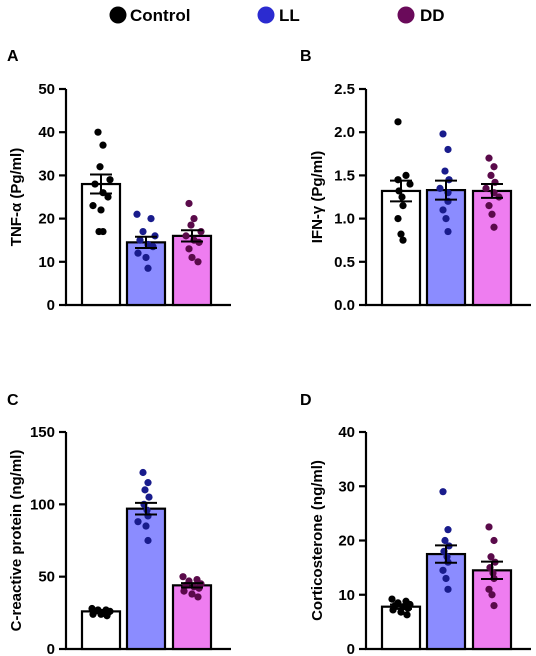 This screenshot has height=656, width=536. Describe the element at coordinates (344, 175) in the screenshot. I see `y-tick-label: 1.5` at that location.